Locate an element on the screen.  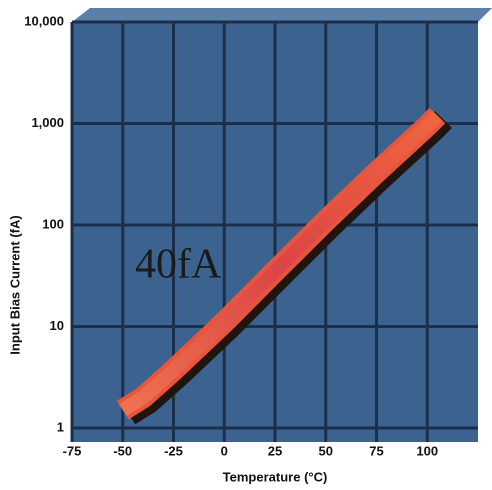
y-tick-label: 100 is located at coordinates (53, 223).